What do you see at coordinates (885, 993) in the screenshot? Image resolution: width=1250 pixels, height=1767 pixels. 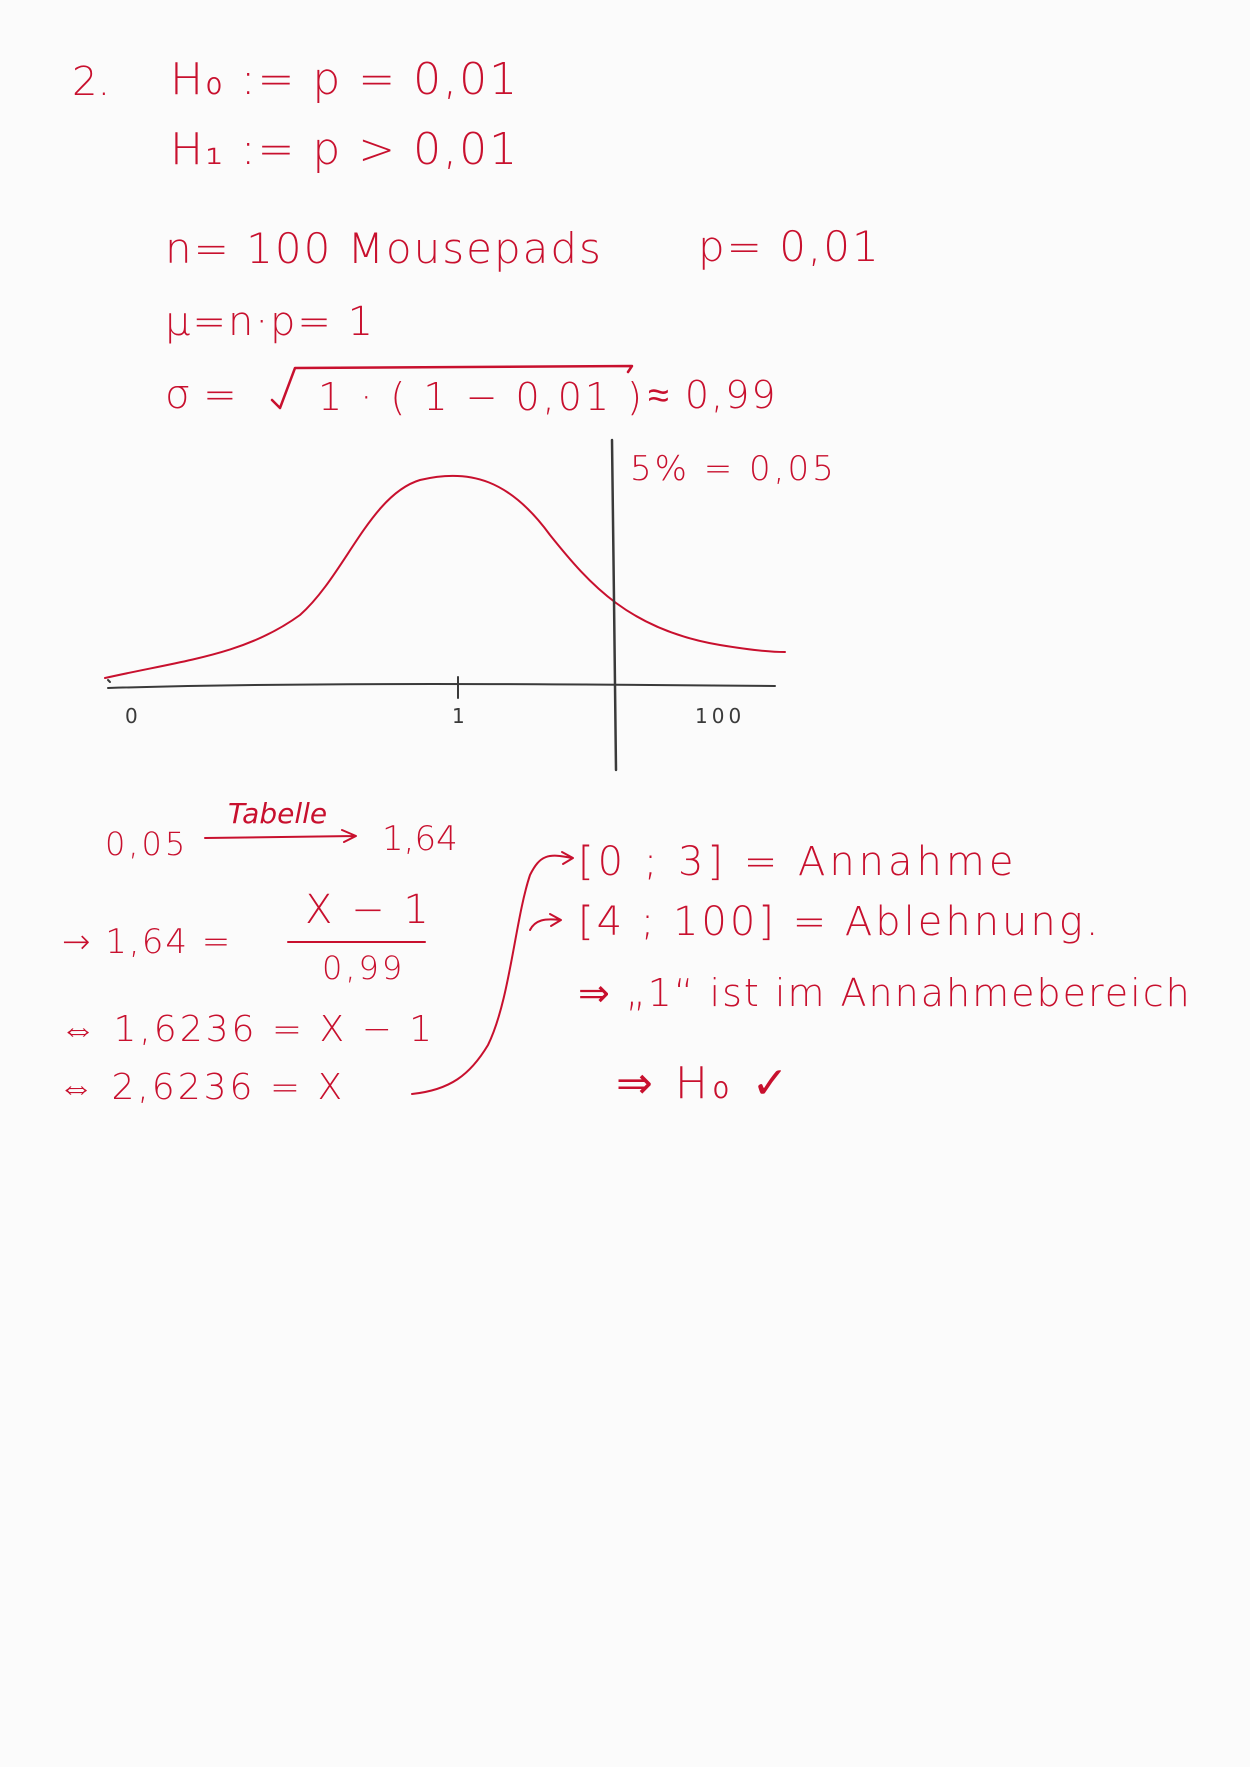 I see `conclusion-line: ⇒ „1“ ist im Annahmebereich` at bounding box center [885, 993].